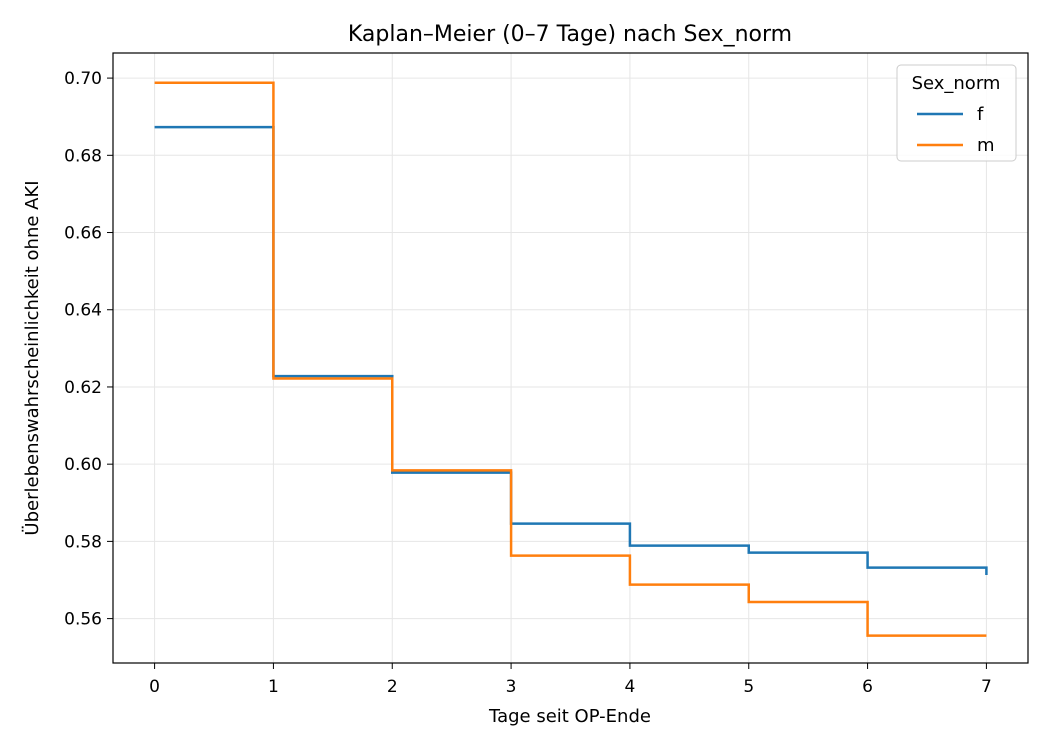 This screenshot has width=1050, height=750. What do you see at coordinates (83, 311) in the screenshot?
I see `y-tick-label: 0.64` at bounding box center [83, 311].